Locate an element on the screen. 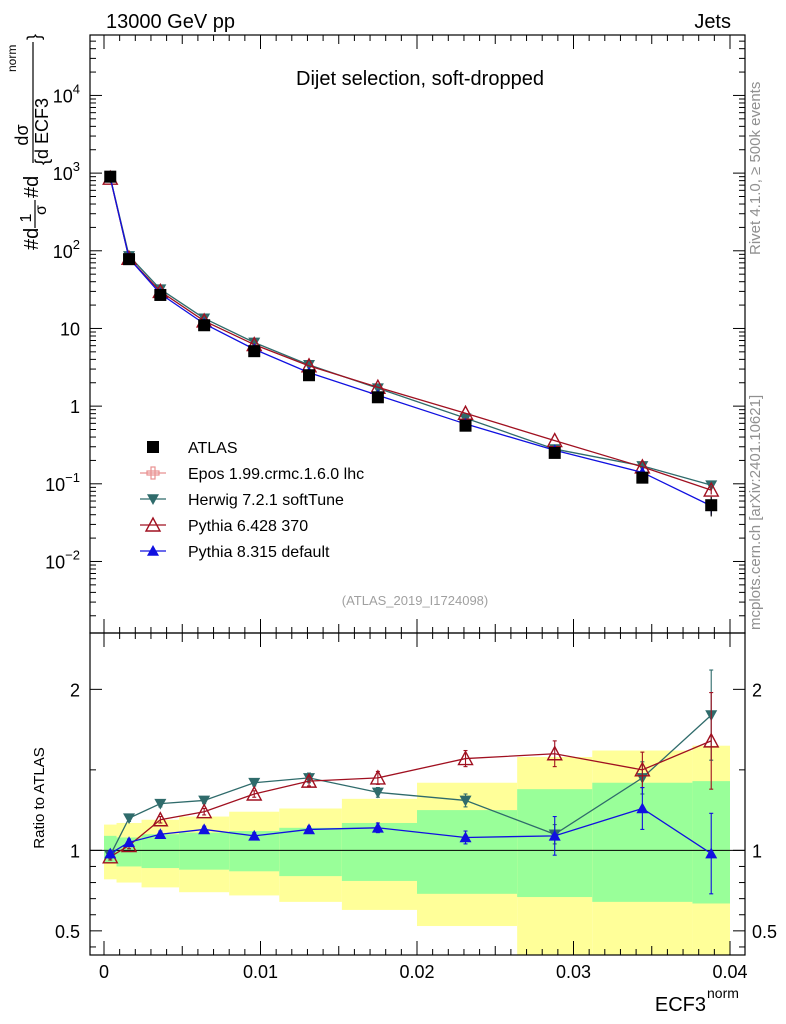  svg-text: 1 is located at coordinates (26, 217).